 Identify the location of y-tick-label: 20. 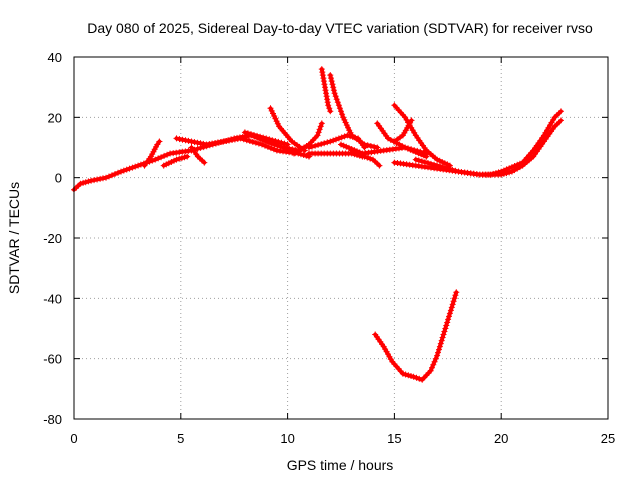
(55, 117).